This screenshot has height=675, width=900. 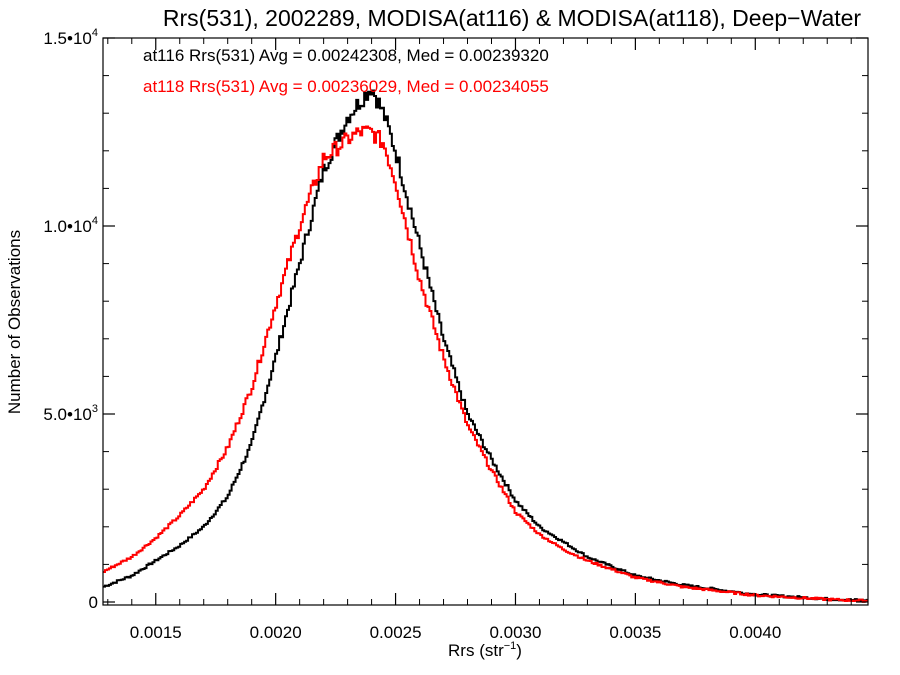 I want to click on x-tick-label: 0.0040, so click(x=755, y=632).